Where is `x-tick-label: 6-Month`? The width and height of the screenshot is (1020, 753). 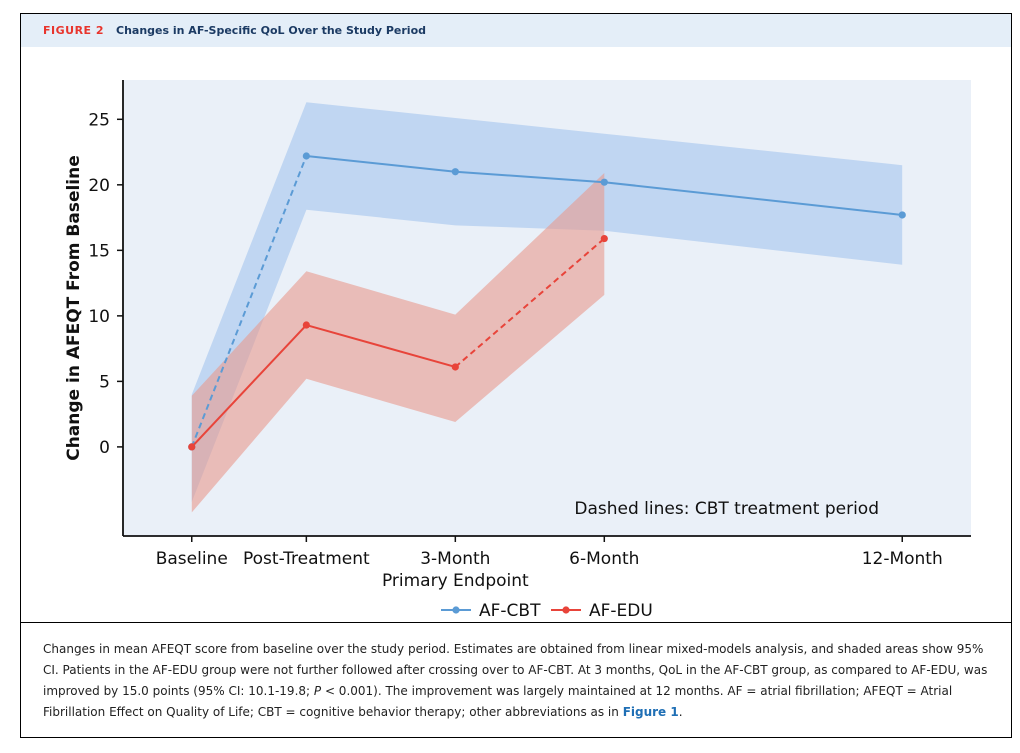 x-tick-label: 6-Month is located at coordinates (604, 559).